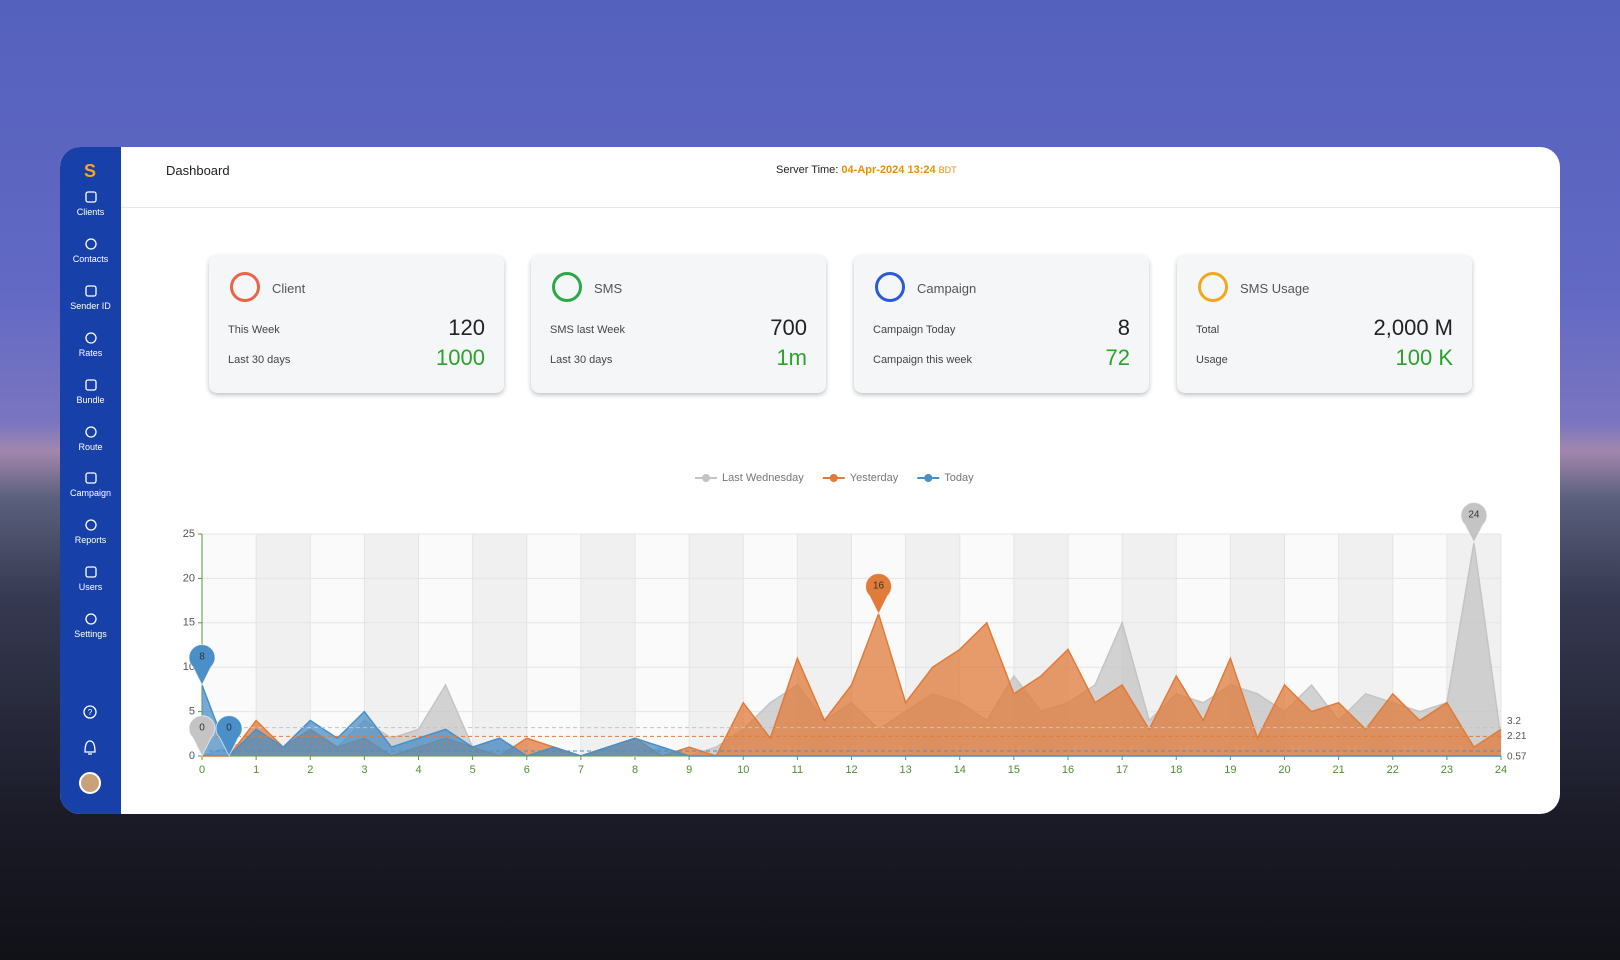 This screenshot has height=960, width=1620. What do you see at coordinates (90, 587) in the screenshot?
I see `nav-label: Users` at bounding box center [90, 587].